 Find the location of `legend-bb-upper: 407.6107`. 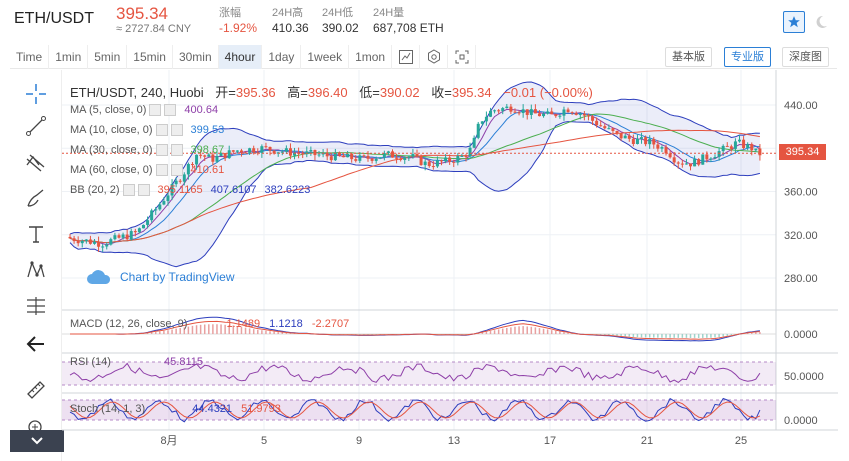

legend-bb-upper: 407.6107 is located at coordinates (233, 190).